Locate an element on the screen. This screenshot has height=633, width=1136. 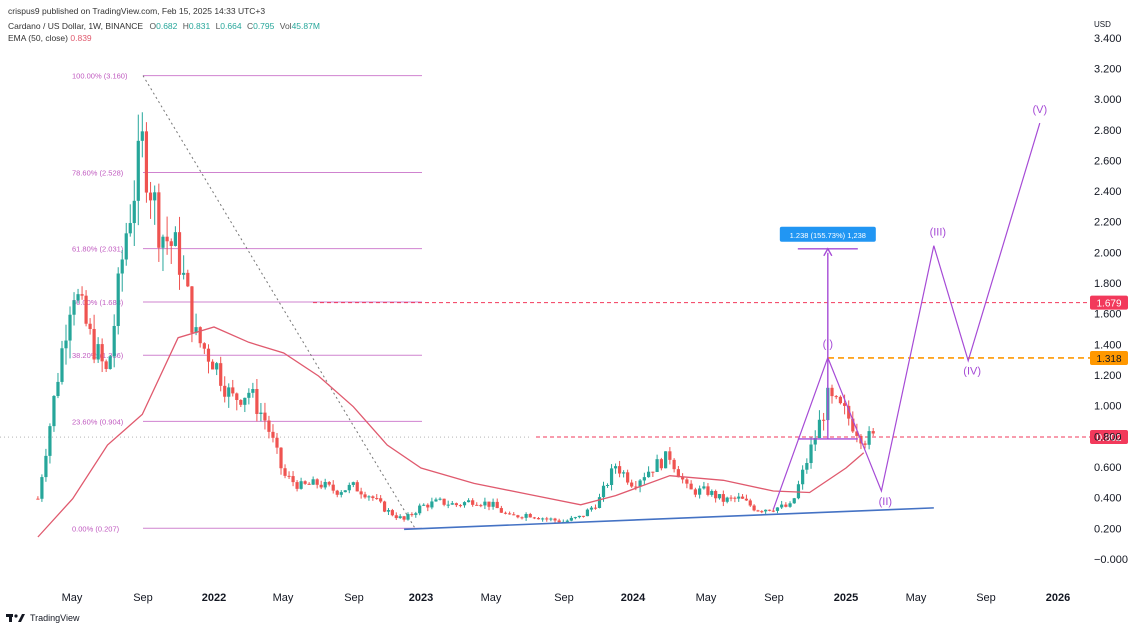
currency-label: USD is located at coordinates (1102, 24).